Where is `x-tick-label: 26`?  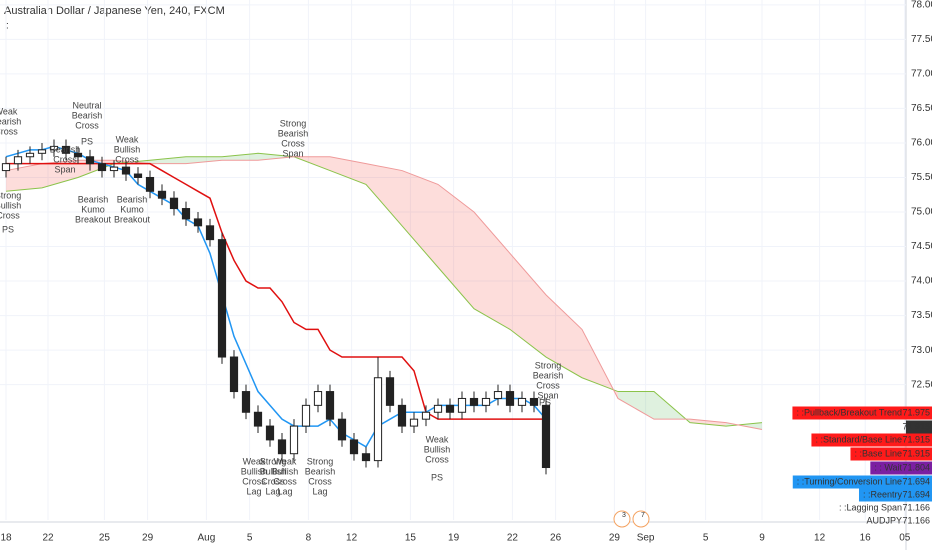
x-tick-label: 26 is located at coordinates (556, 538).